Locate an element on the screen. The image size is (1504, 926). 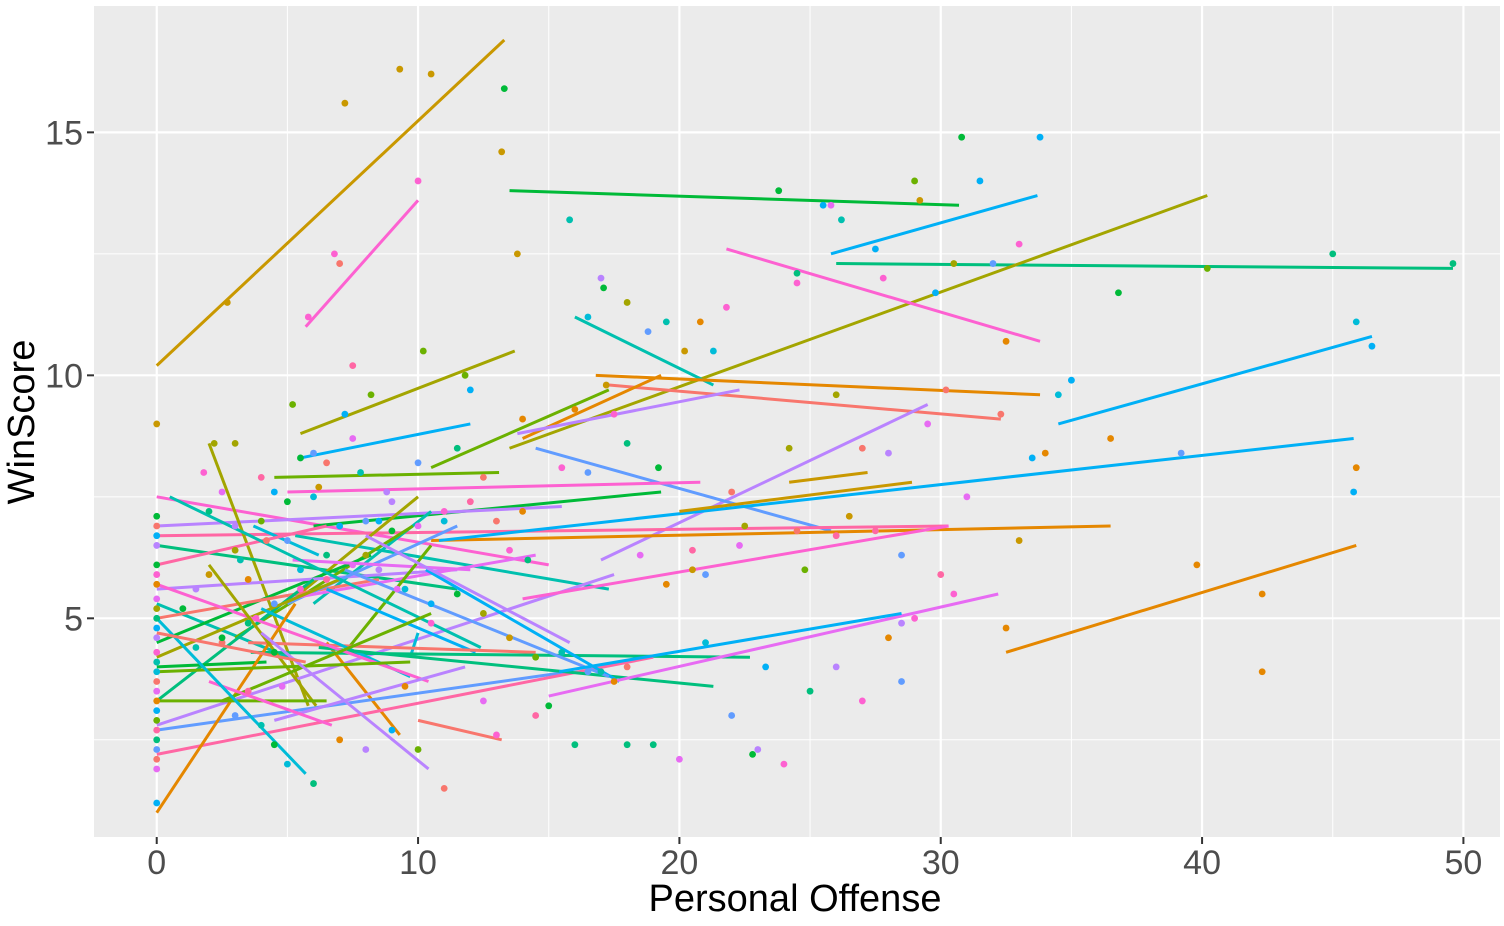
x-axis: 0 10 20 30 40 50 is located at coordinates (814, 859).